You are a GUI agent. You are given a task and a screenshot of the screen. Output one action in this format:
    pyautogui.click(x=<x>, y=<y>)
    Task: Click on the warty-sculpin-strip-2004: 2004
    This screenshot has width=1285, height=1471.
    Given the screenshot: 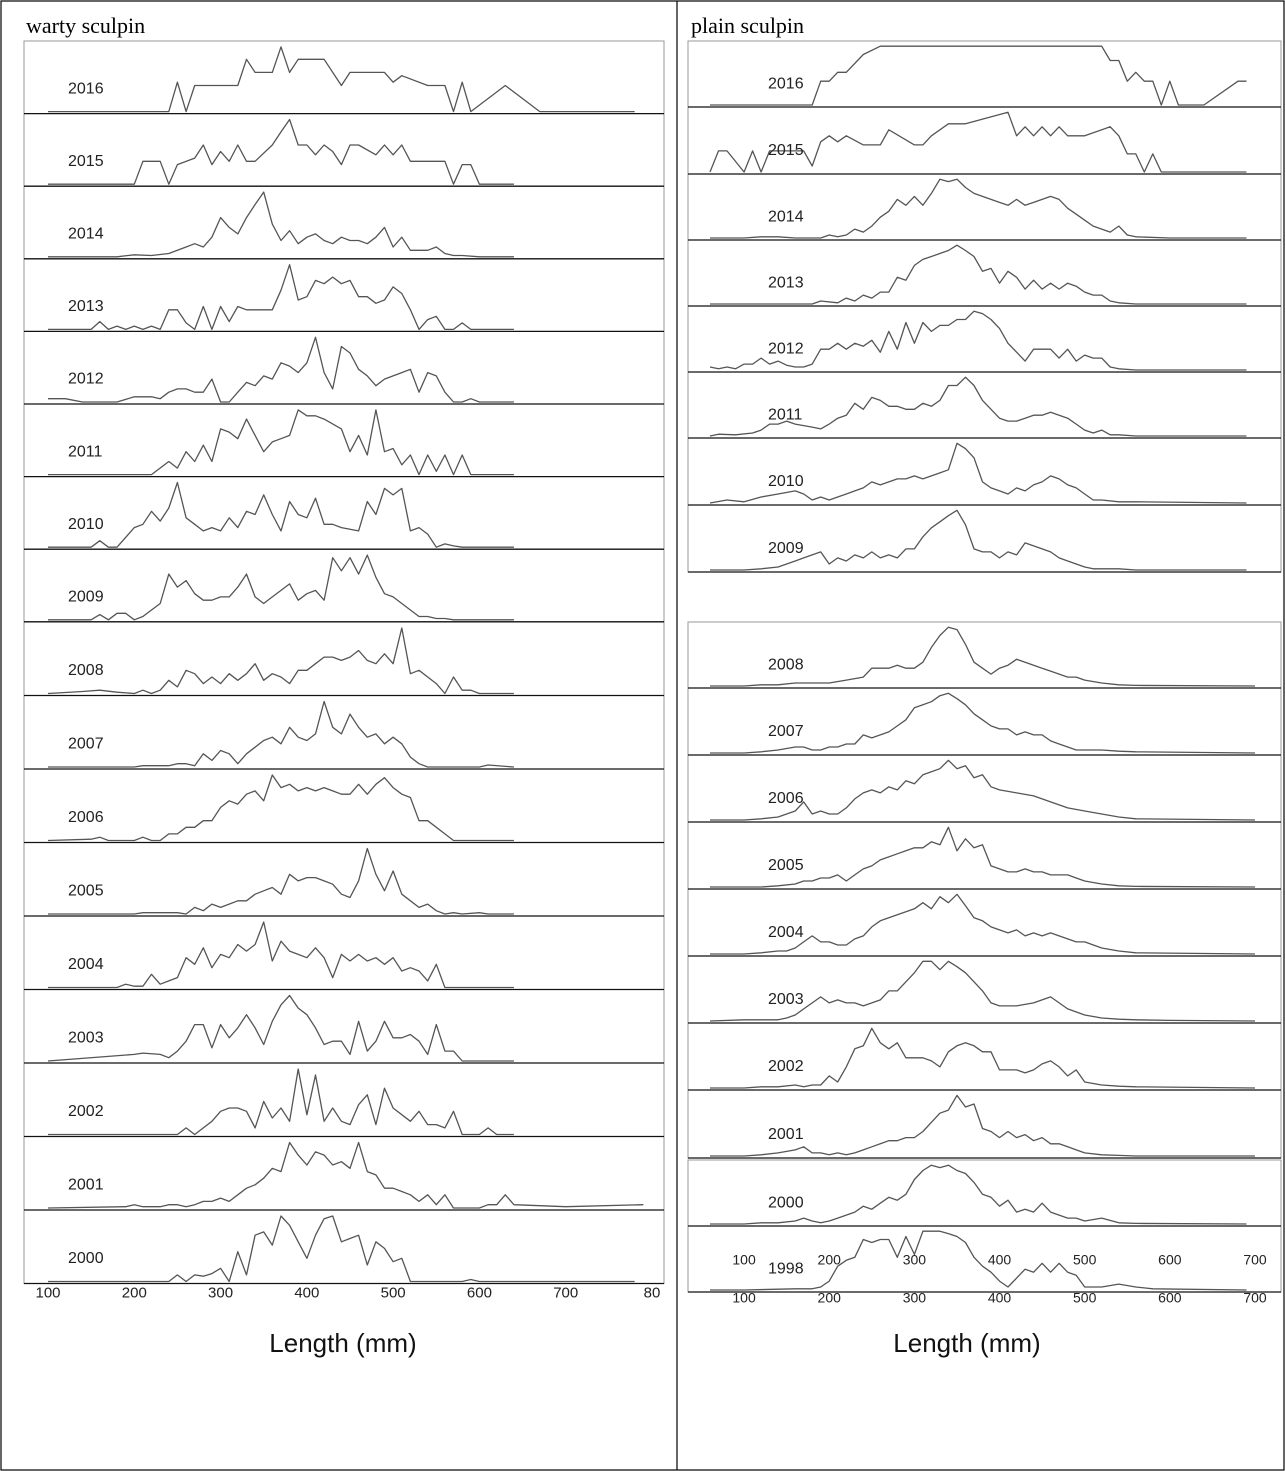 What is the action you would take?
    pyautogui.click(x=344, y=956)
    